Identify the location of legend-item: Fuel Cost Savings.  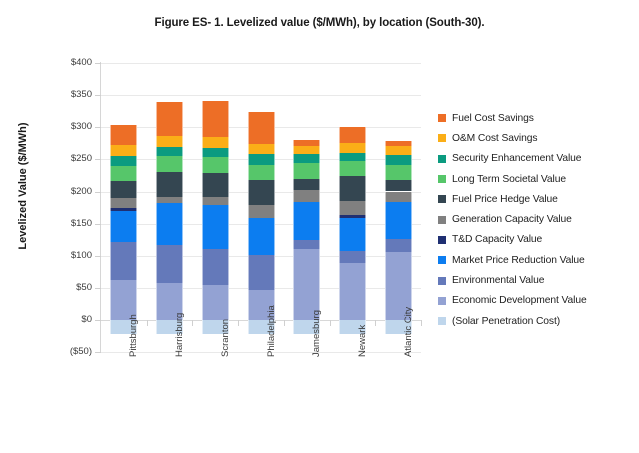
(538, 118).